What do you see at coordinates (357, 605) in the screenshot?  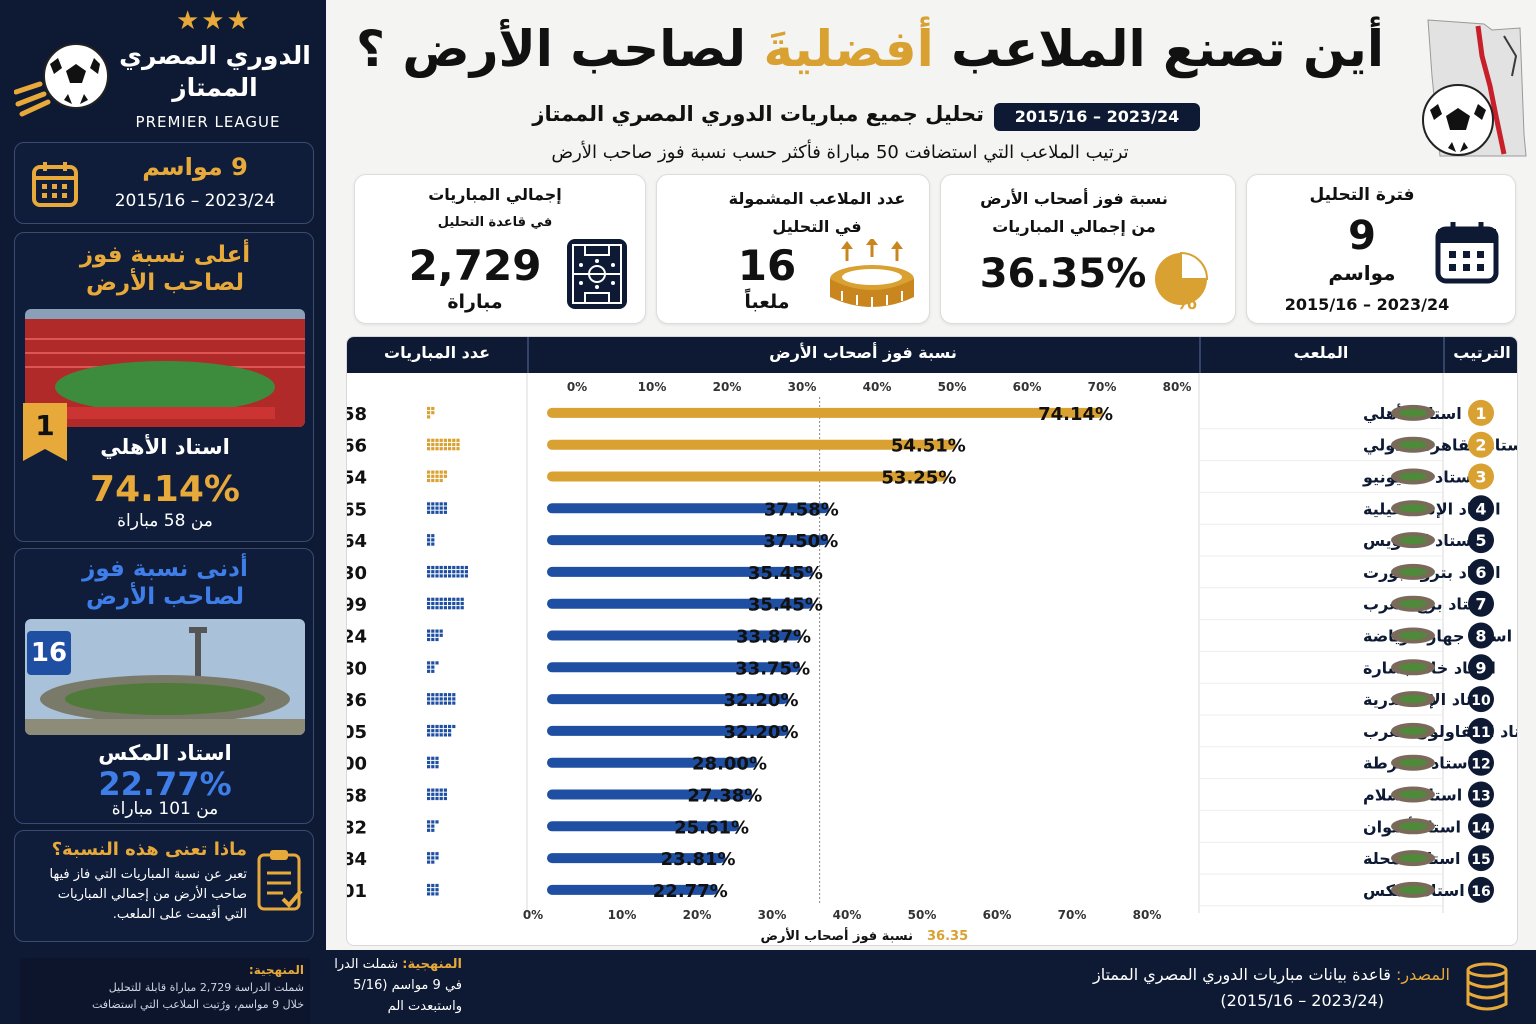 I see `matches-count: 299` at bounding box center [357, 605].